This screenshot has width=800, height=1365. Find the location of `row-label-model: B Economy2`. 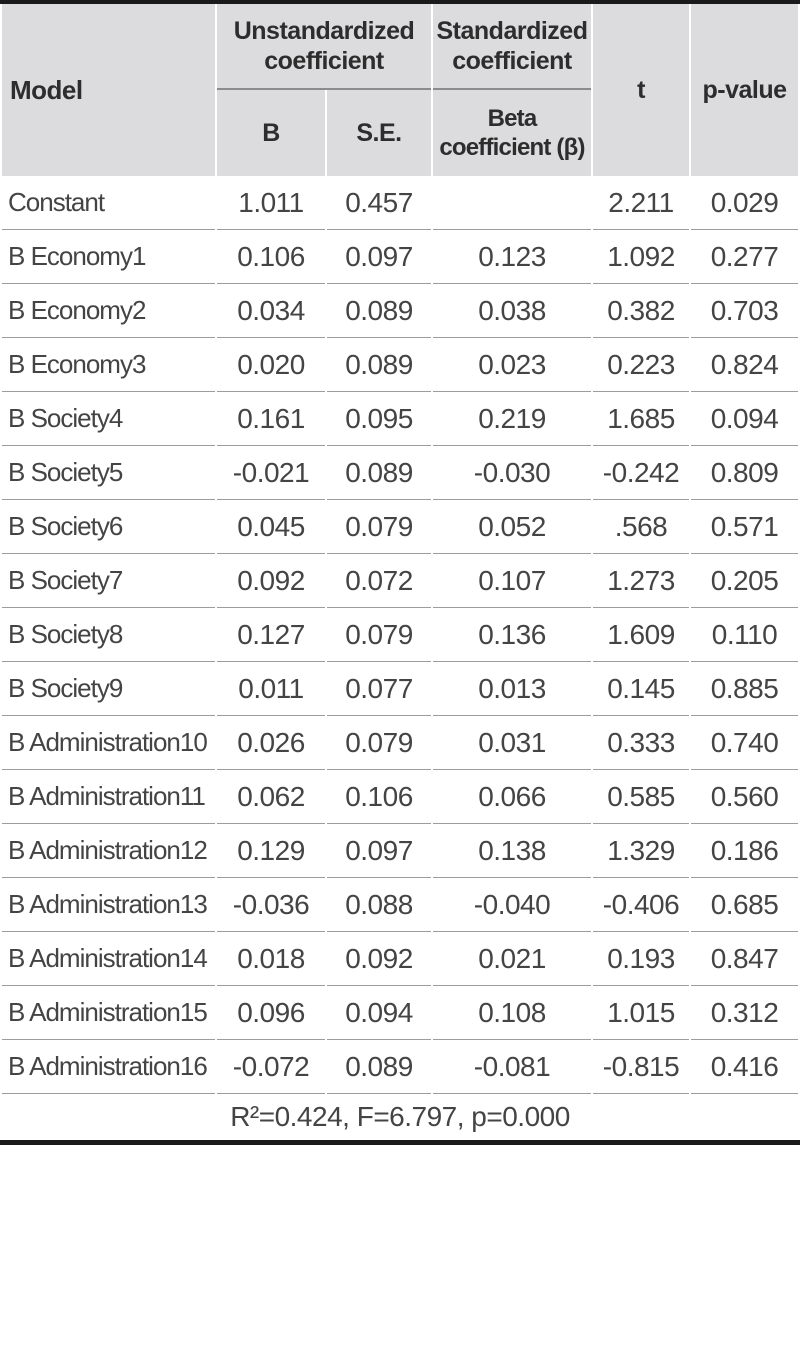

row-label-model: B Economy2 is located at coordinates (108, 311).